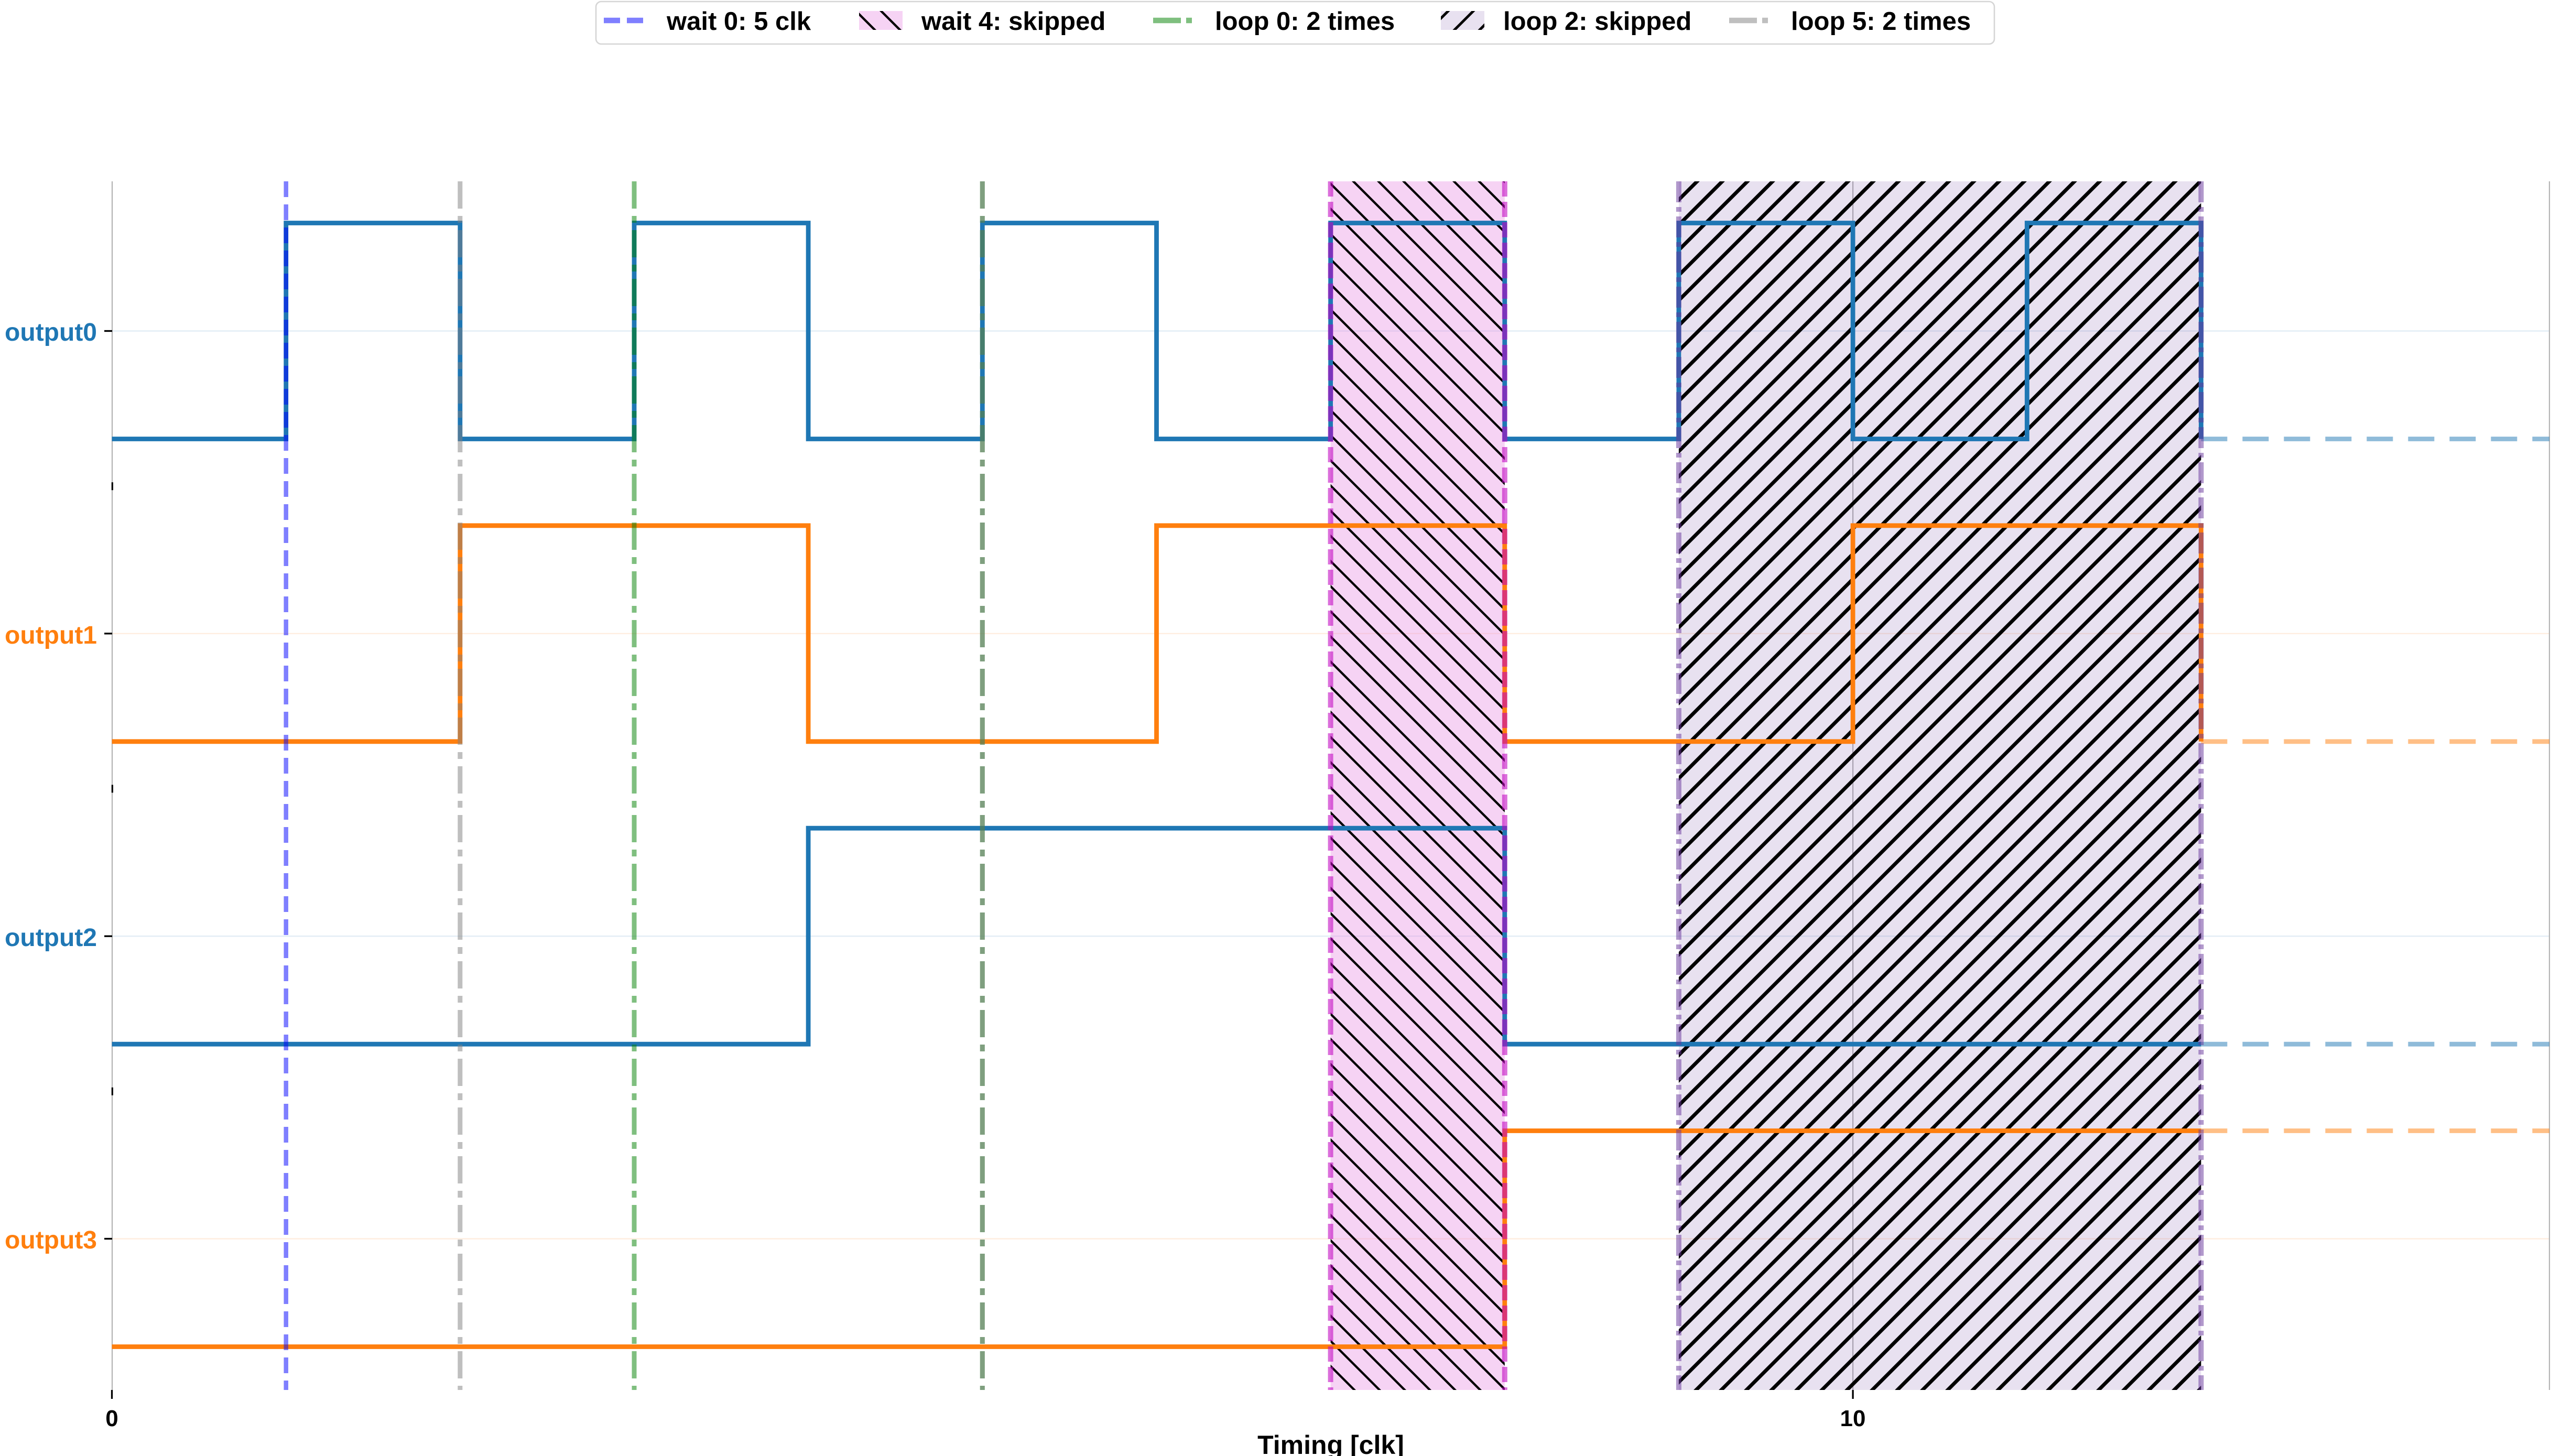 The height and width of the screenshot is (1456, 2551). What do you see at coordinates (51, 1240) in the screenshot?
I see `svg-text: output3` at bounding box center [51, 1240].